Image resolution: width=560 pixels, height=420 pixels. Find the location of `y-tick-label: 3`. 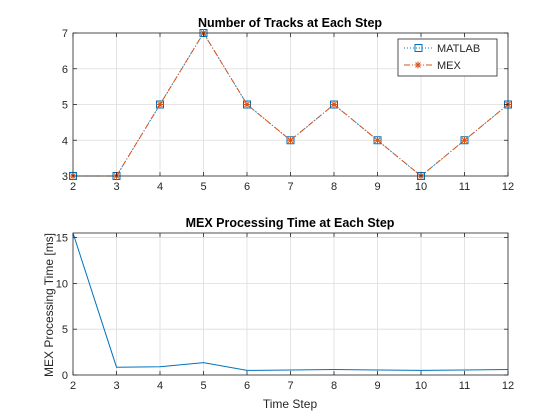

y-tick-label: 3 is located at coordinates (65, 177).